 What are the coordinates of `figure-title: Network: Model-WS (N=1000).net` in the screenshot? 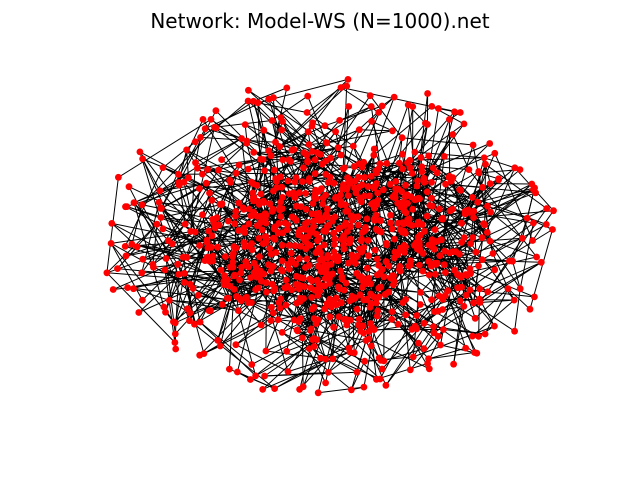 It's located at (319, 21).